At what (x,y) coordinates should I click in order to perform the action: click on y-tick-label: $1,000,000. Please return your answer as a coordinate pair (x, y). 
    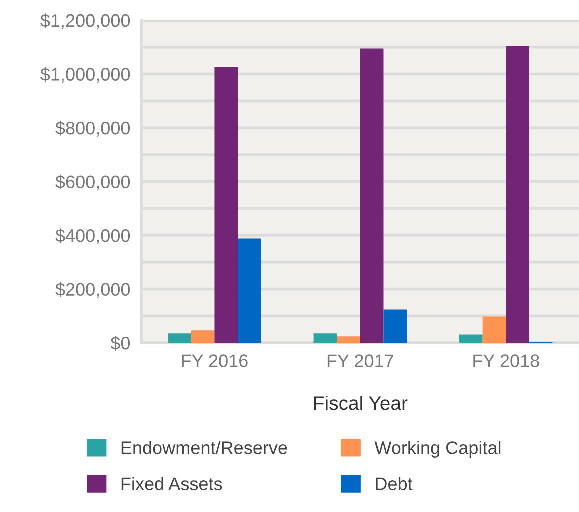
    Looking at the image, I should click on (85, 75).